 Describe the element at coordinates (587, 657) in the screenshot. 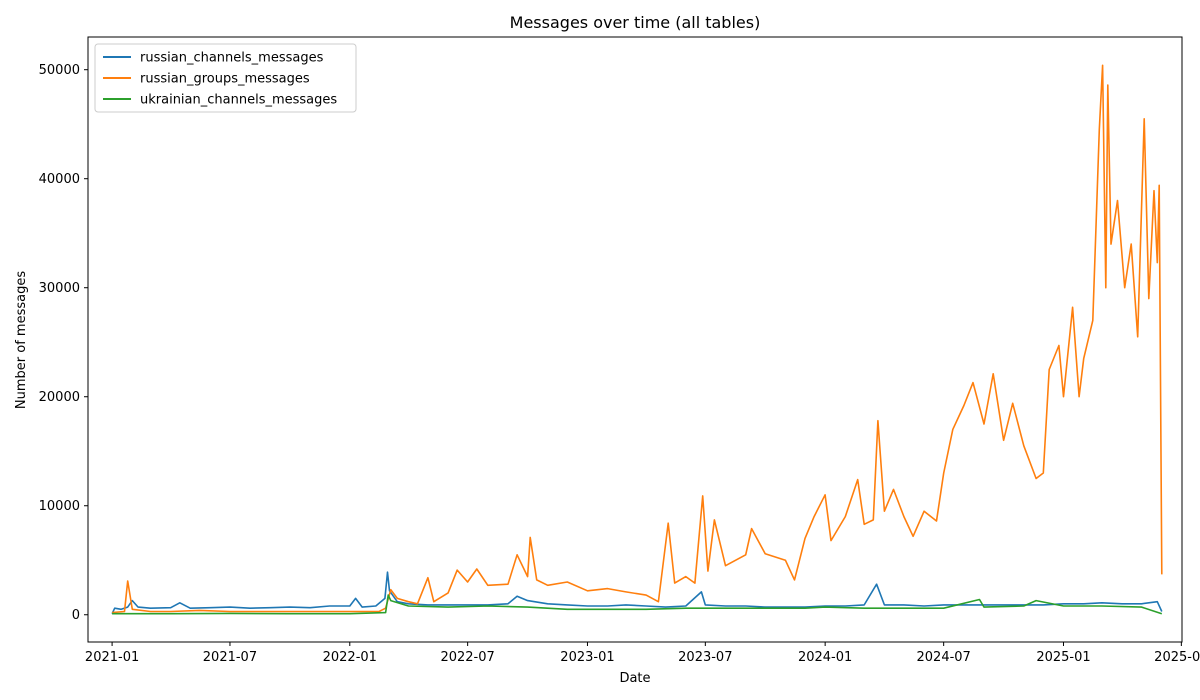

I see `x-tick-label: 2023-01` at that location.